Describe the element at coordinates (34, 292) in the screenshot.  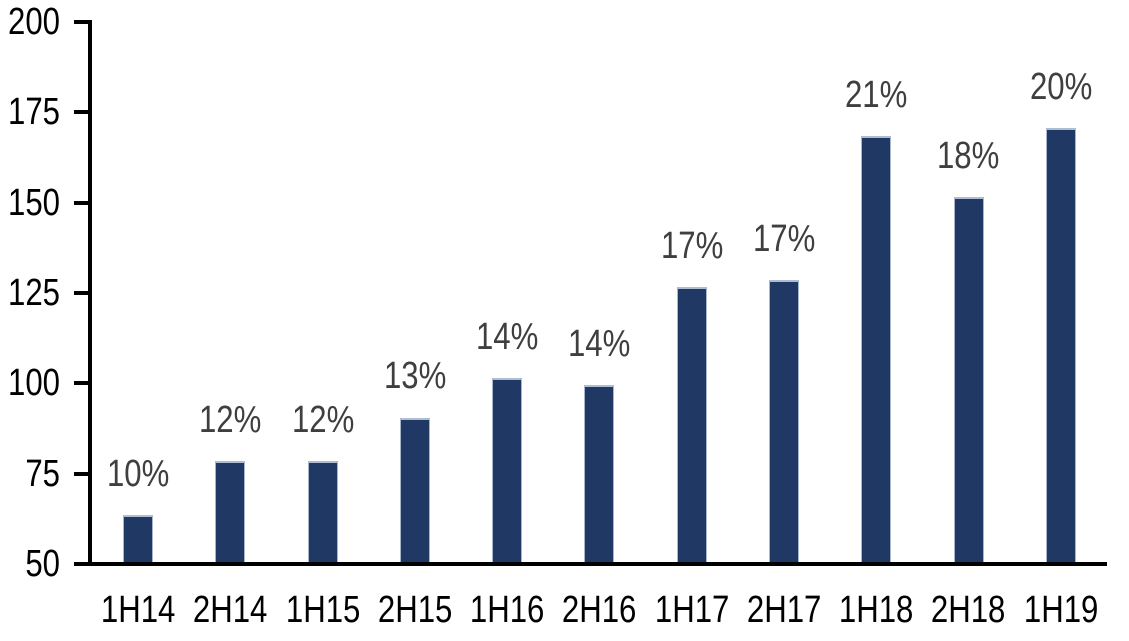
I see `y-tick-label: 125` at that location.